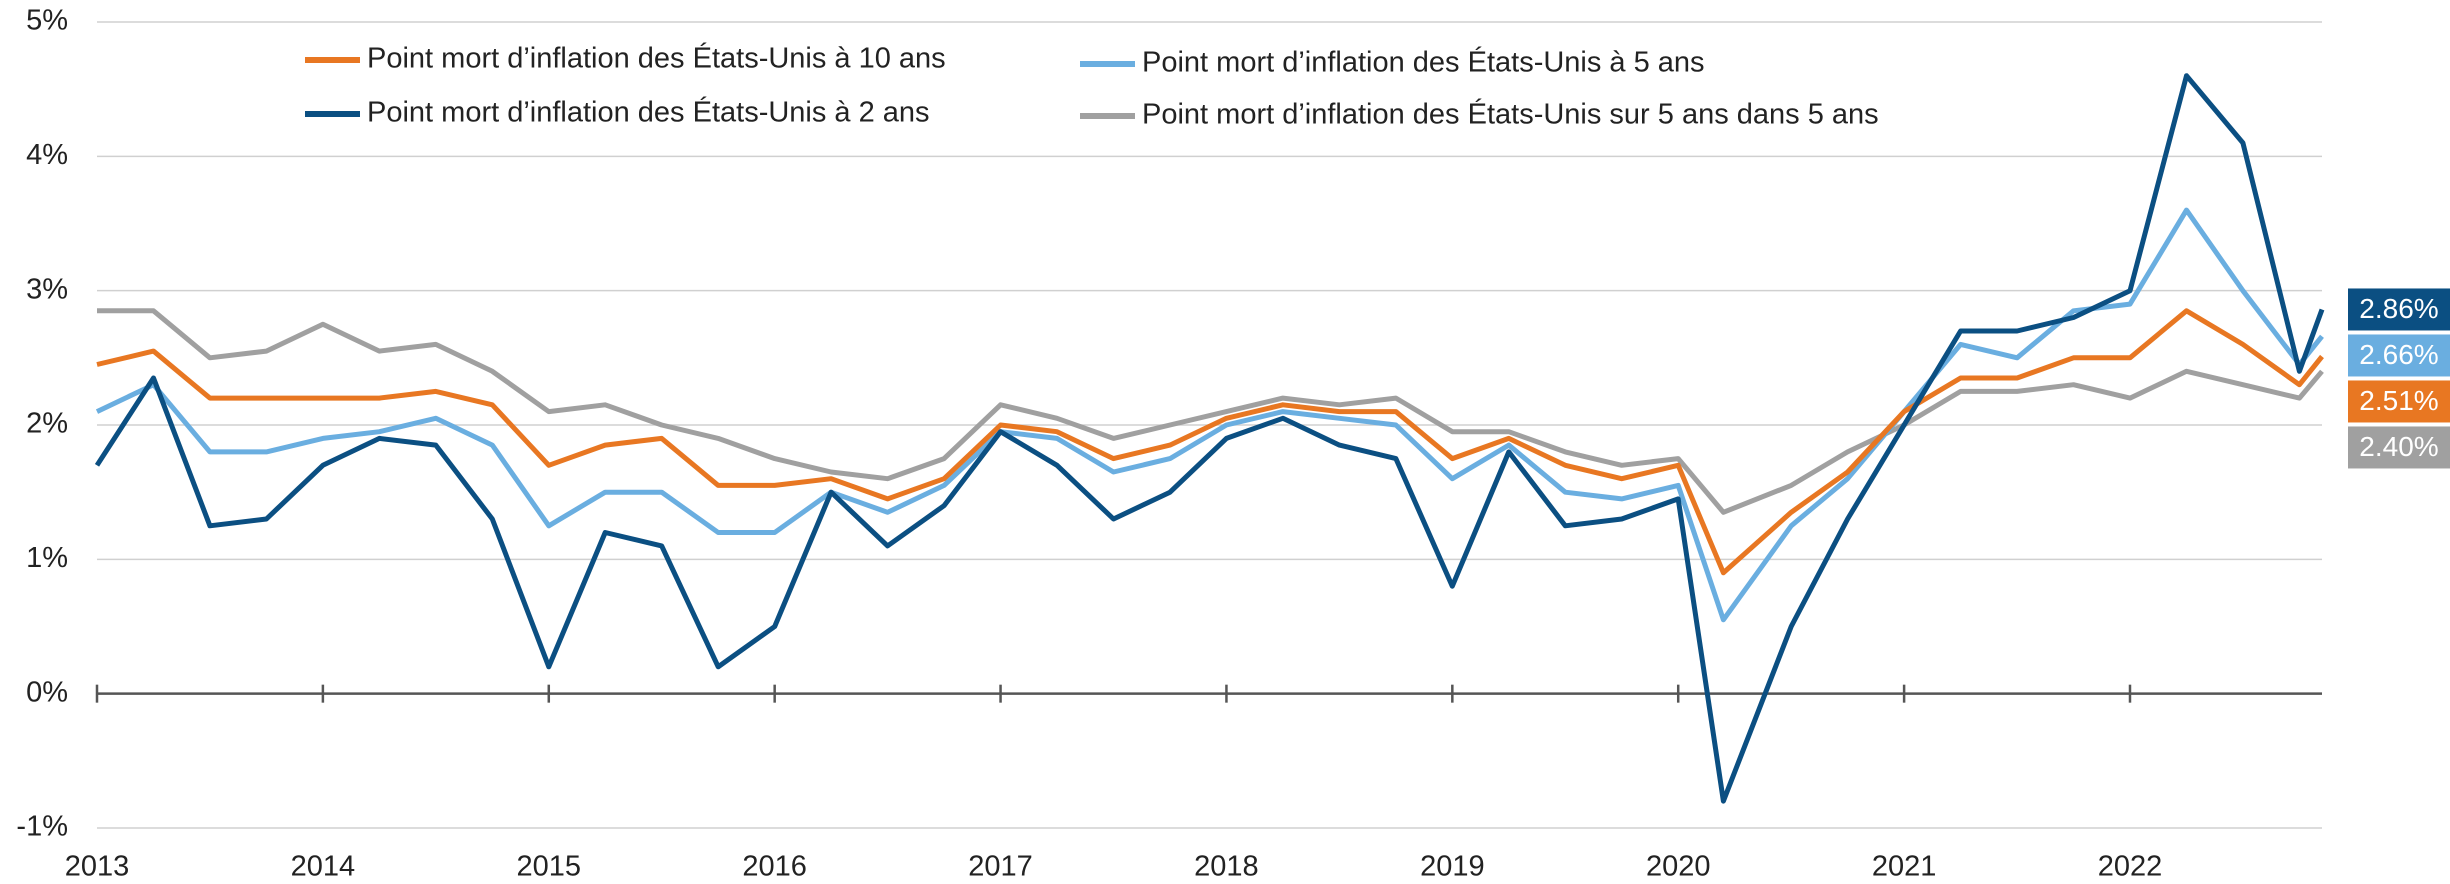  What do you see at coordinates (97, 867) in the screenshot?
I see `x-tick-label: 2013` at bounding box center [97, 867].